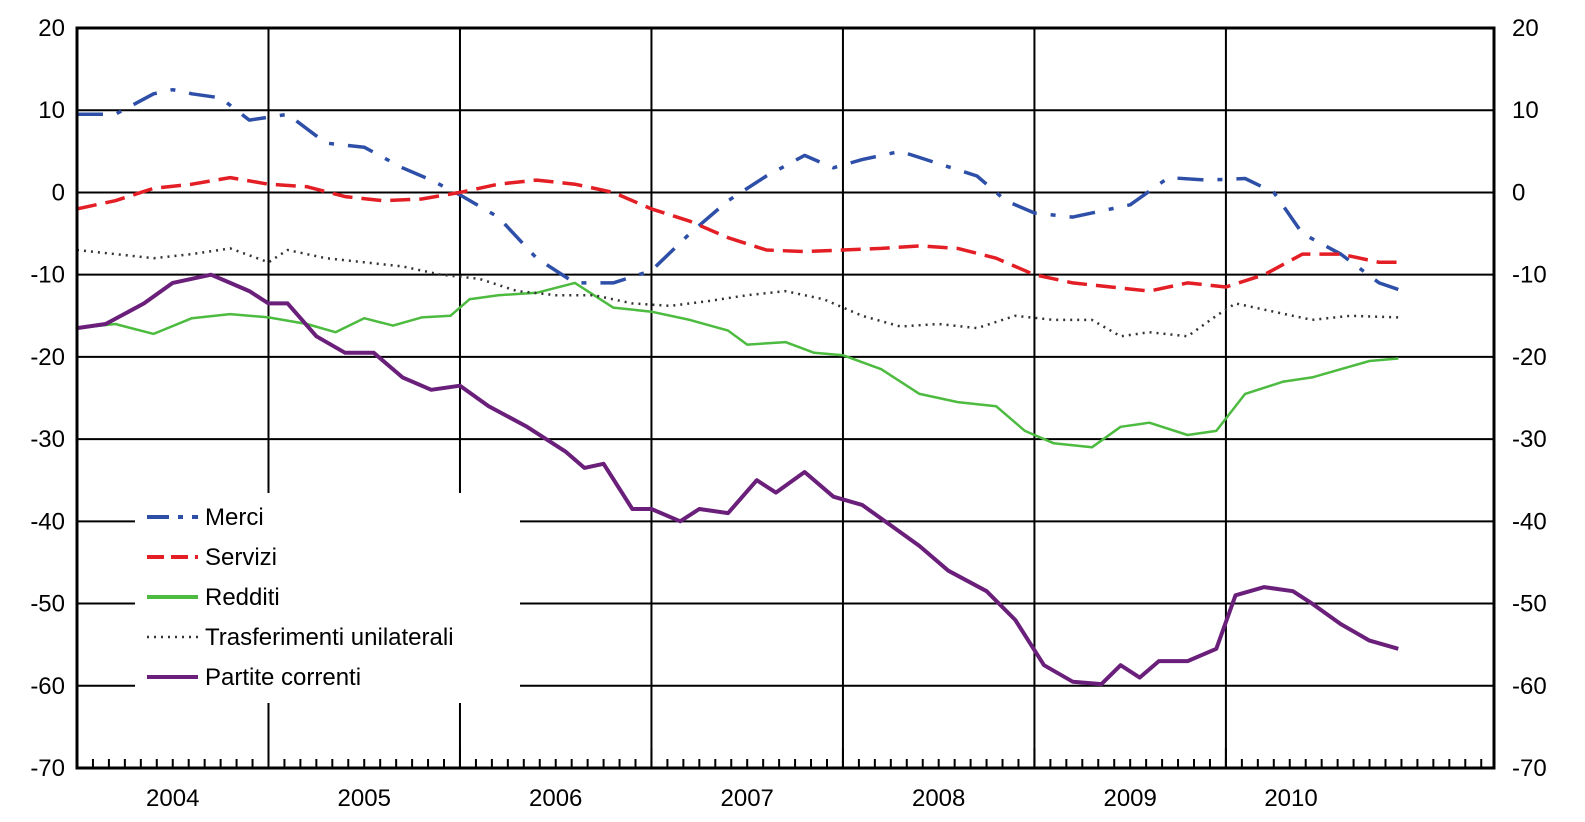 This screenshot has width=1585, height=822. I want to click on x-tick-label: 2010, so click(1290, 798).